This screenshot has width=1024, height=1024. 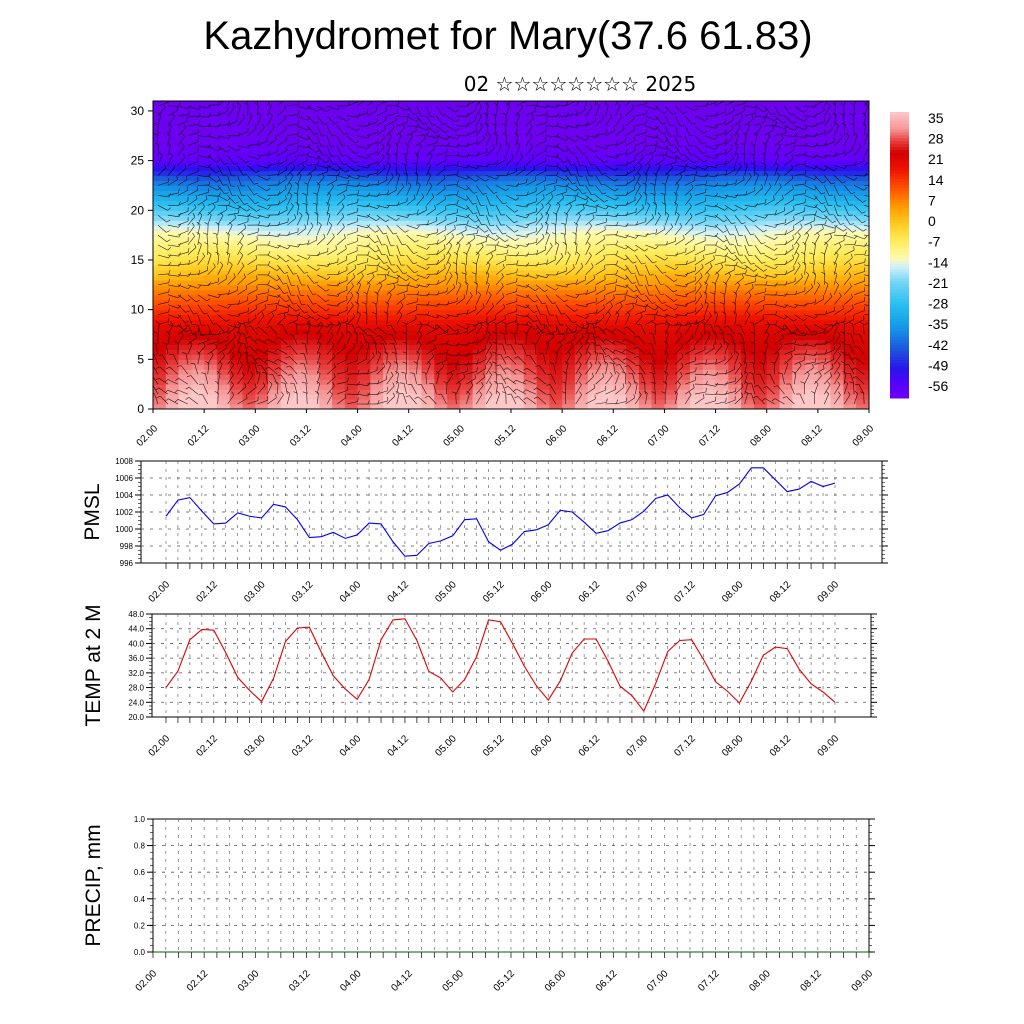 What do you see at coordinates (140, 952) in the screenshot?
I see `ytick-label: 0.0` at bounding box center [140, 952].